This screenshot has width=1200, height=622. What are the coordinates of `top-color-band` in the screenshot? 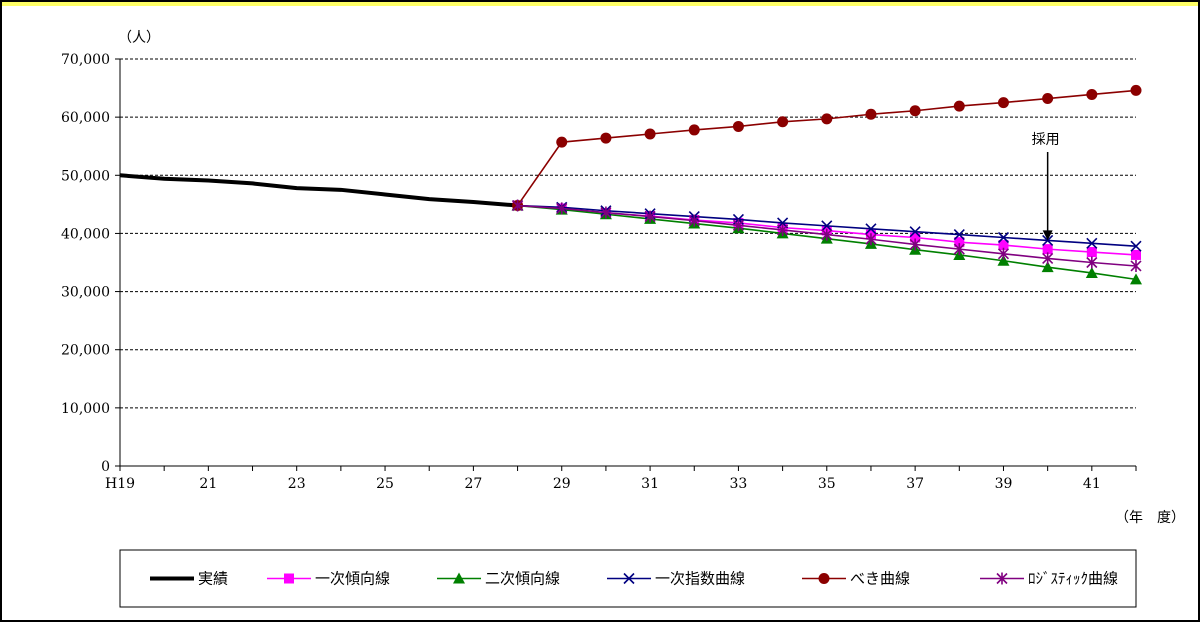 It's located at (600, 4).